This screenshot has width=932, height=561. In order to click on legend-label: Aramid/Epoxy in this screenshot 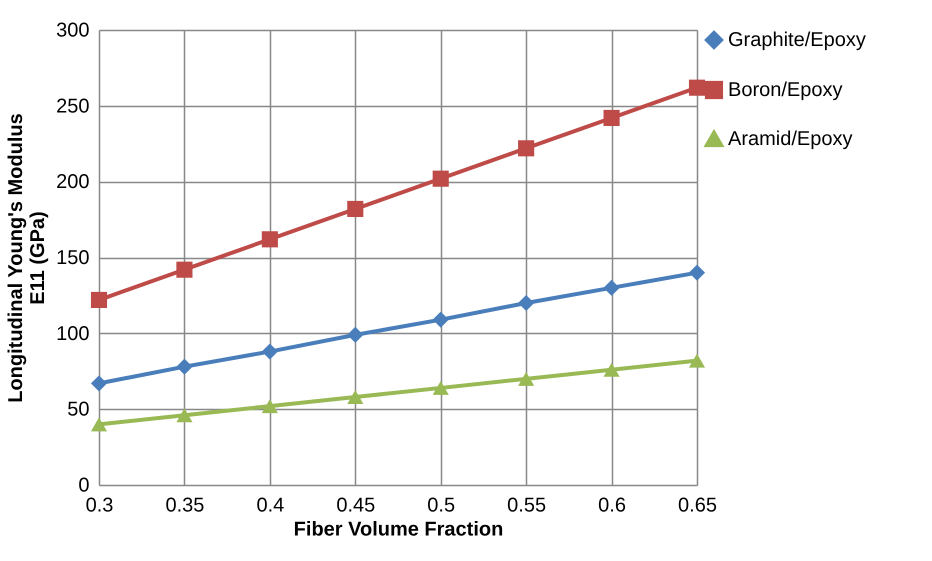, I will do `click(790, 139)`.